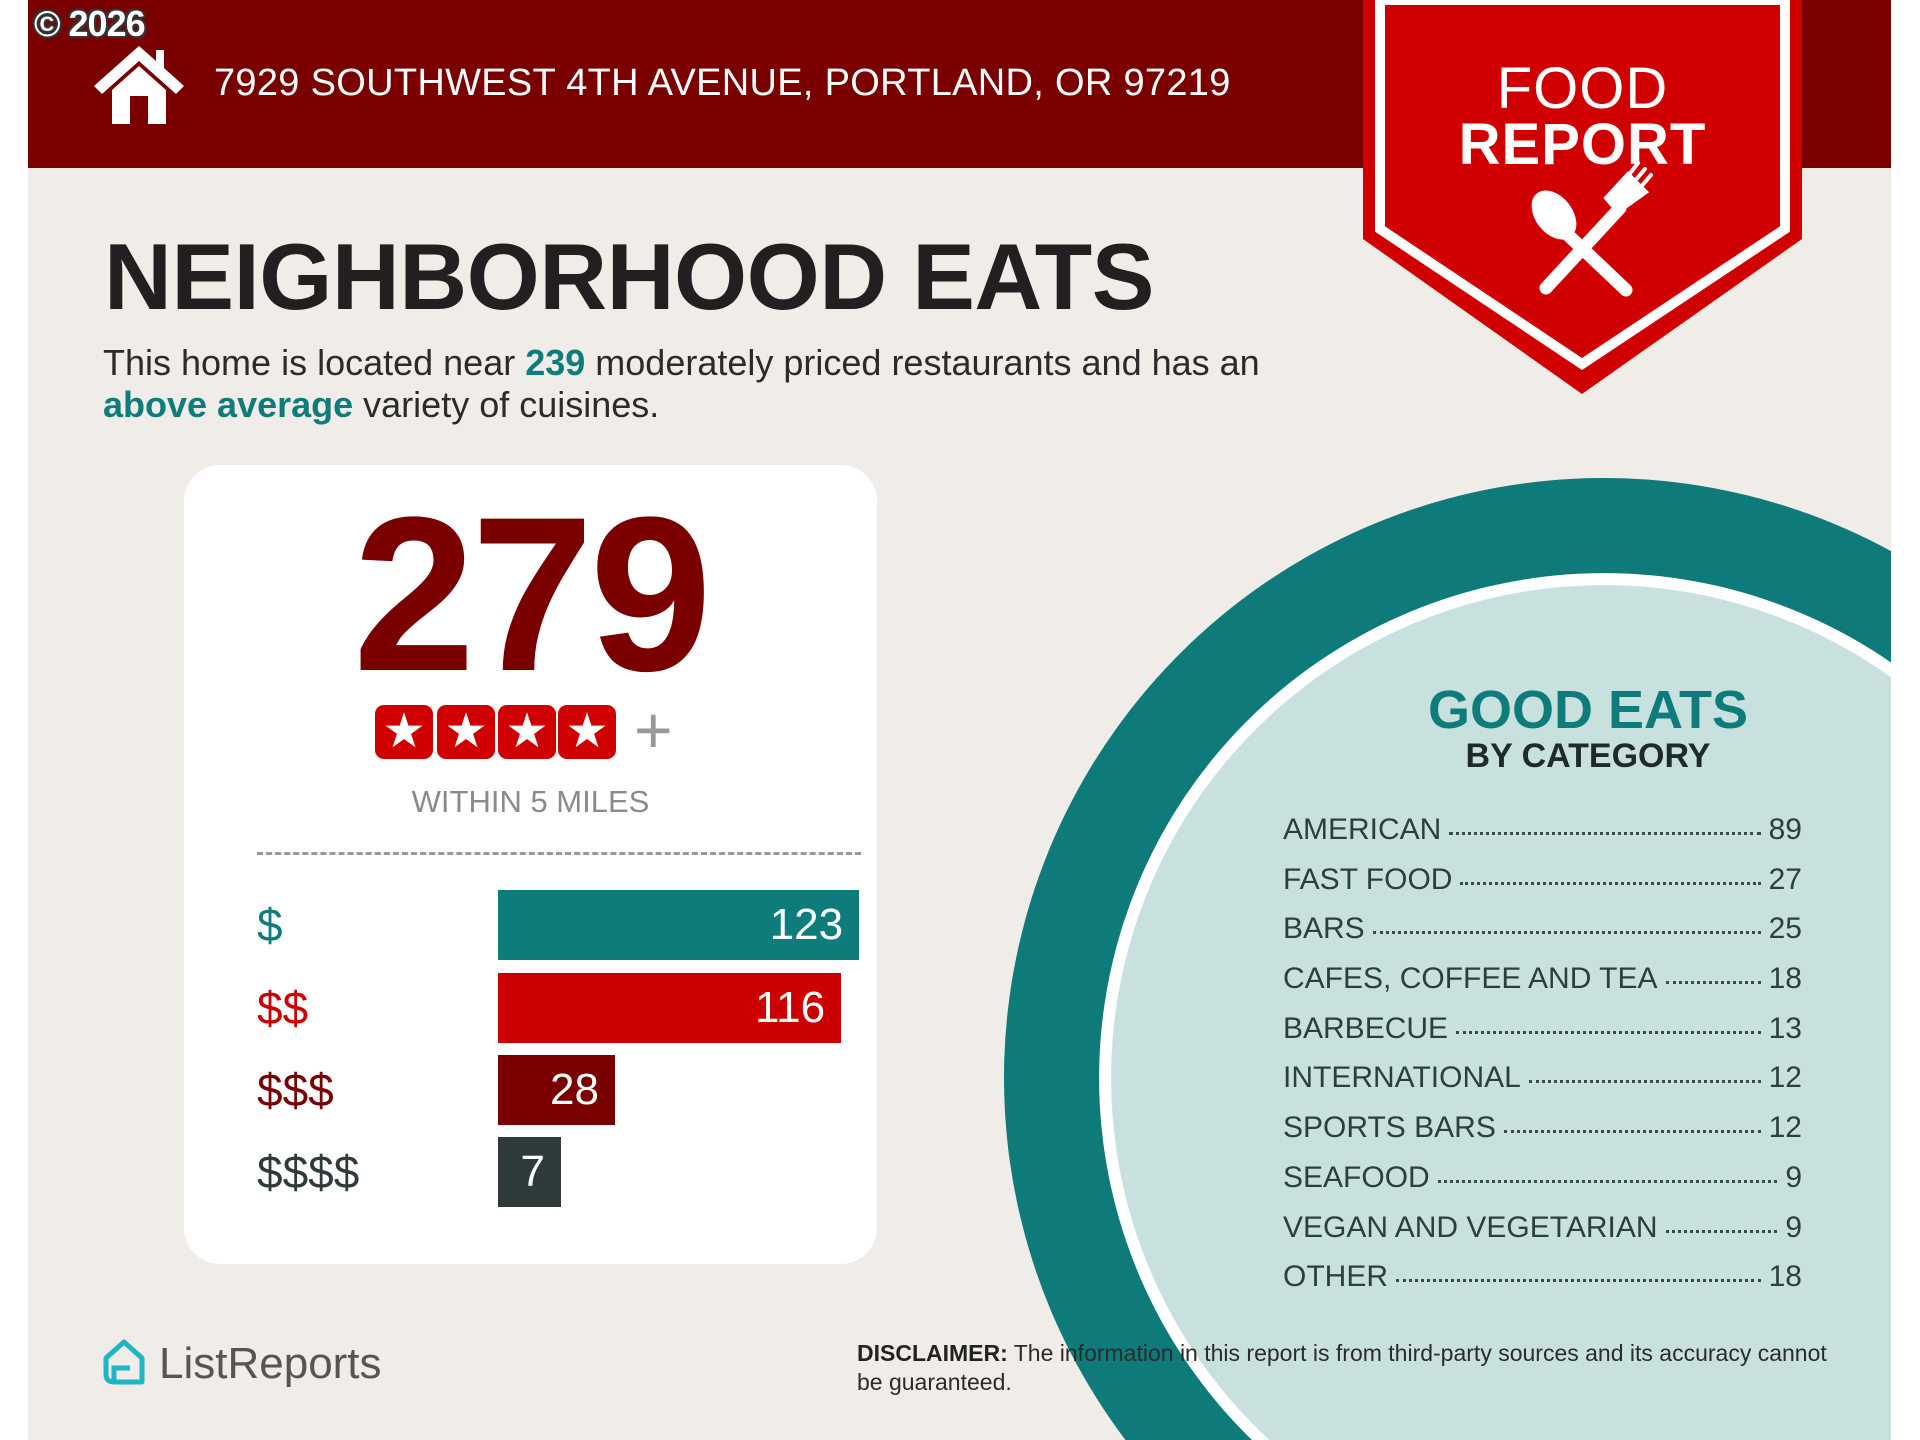 The width and height of the screenshot is (1920, 1440). What do you see at coordinates (270, 925) in the screenshot?
I see `price-tier-label: $` at bounding box center [270, 925].